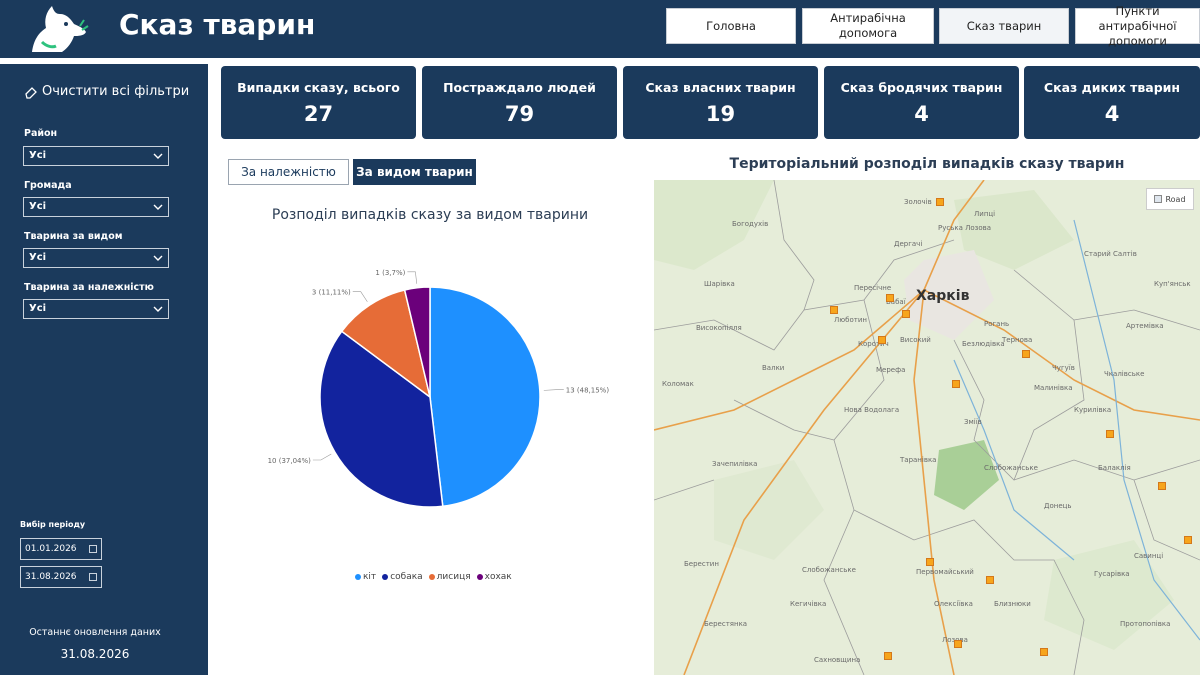  What do you see at coordinates (1004, 26) in the screenshot?
I see `nav-animal-rabies-button: Сказ тварин` at bounding box center [1004, 26].